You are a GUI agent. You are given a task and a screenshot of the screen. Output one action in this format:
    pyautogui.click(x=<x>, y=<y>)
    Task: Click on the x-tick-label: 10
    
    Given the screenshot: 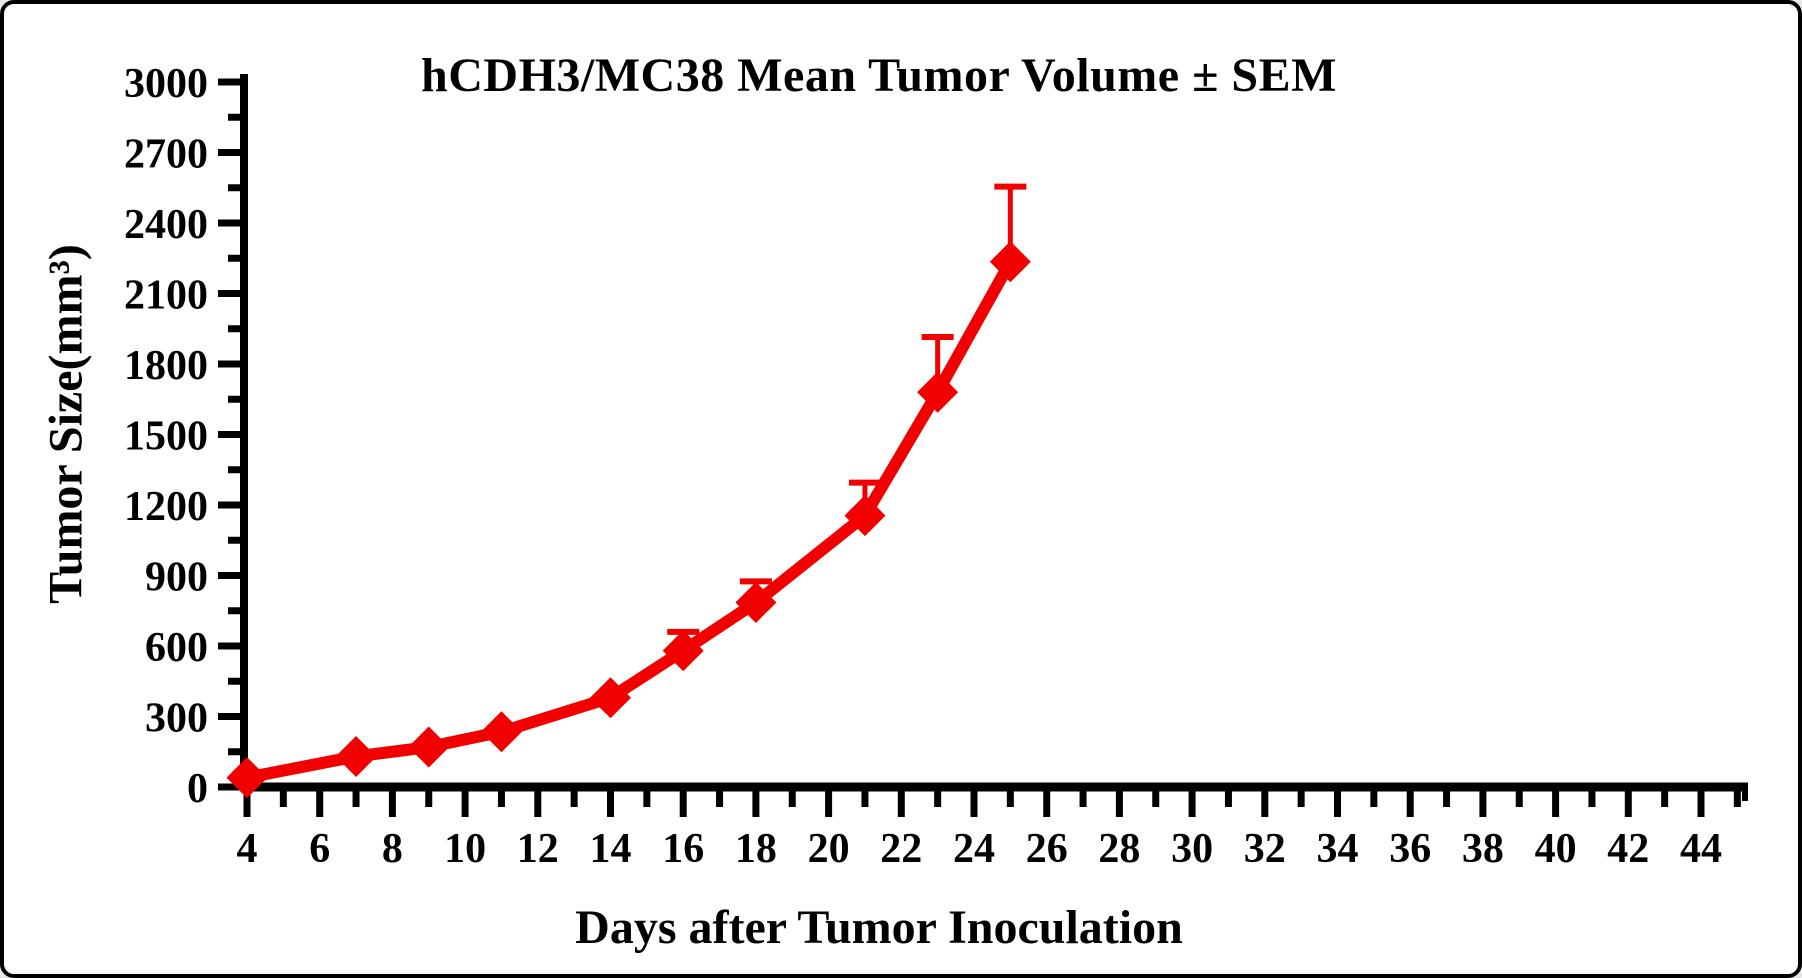 What is the action you would take?
    pyautogui.click(x=465, y=849)
    